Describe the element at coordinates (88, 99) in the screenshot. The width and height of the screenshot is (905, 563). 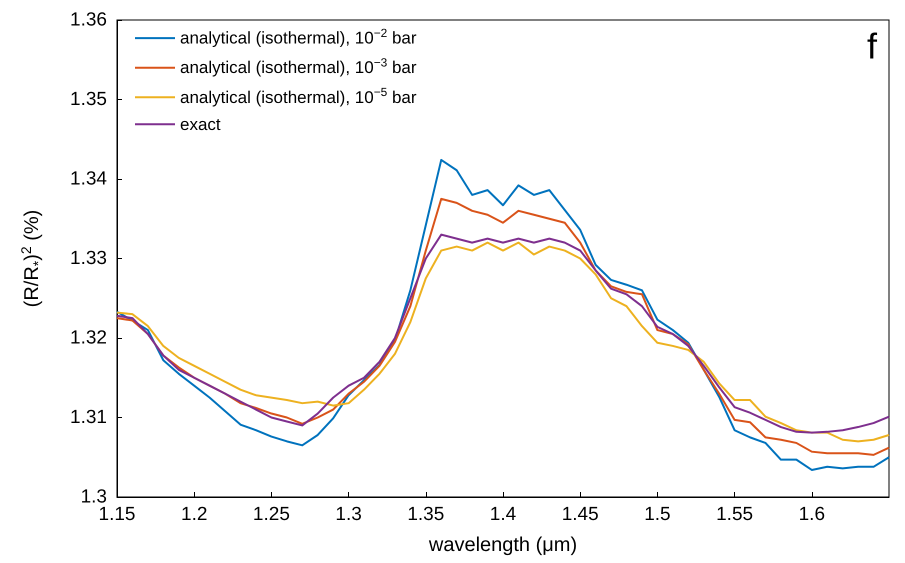
I see `y-tick-label: 1.35` at that location.